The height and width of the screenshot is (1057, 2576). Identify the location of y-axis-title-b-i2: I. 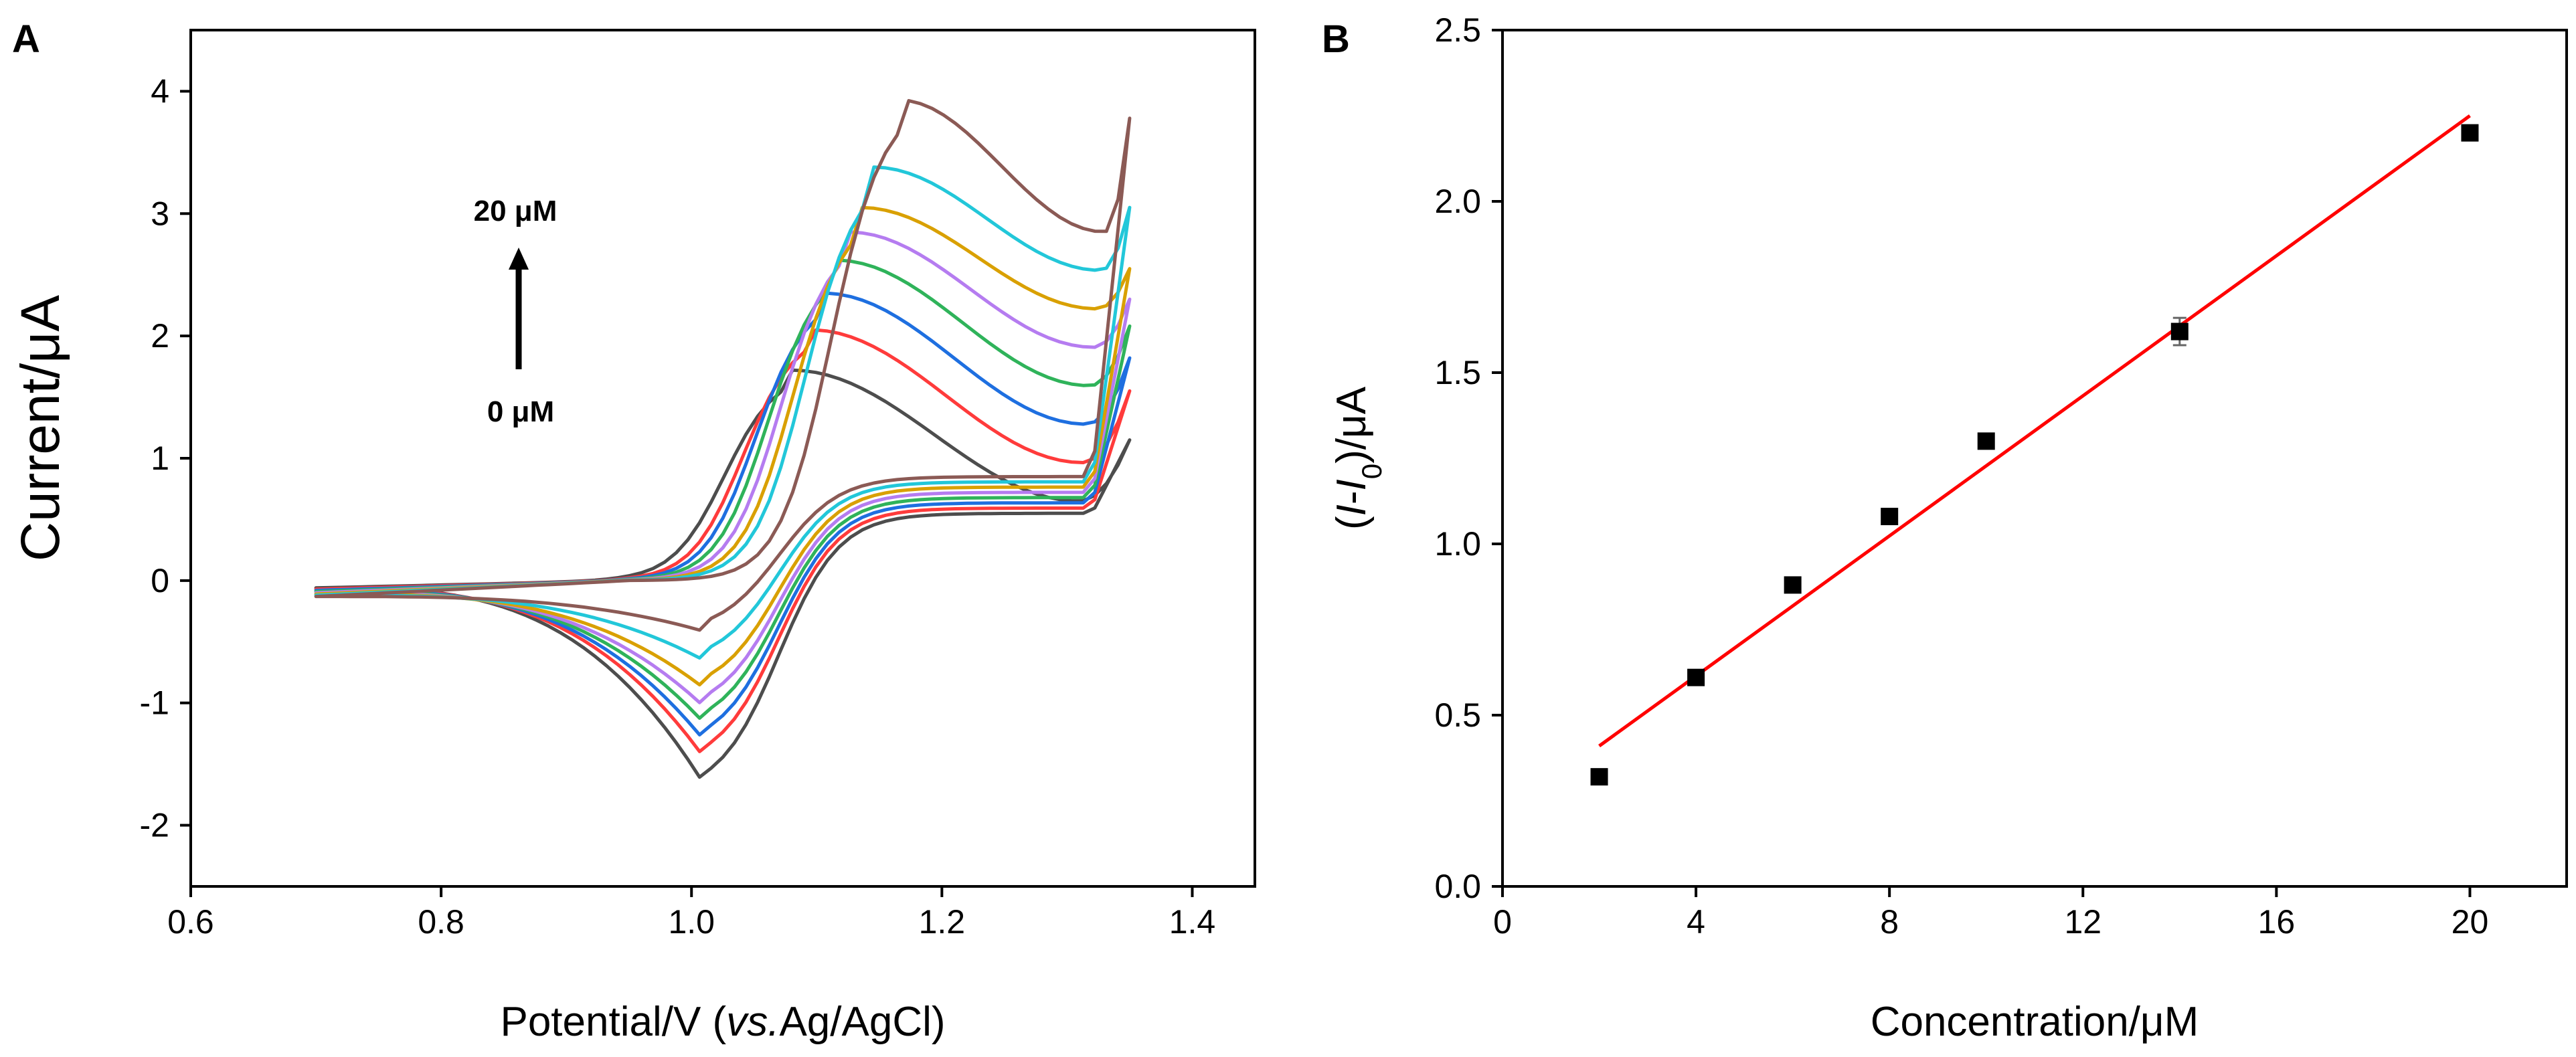
(1351, 484).